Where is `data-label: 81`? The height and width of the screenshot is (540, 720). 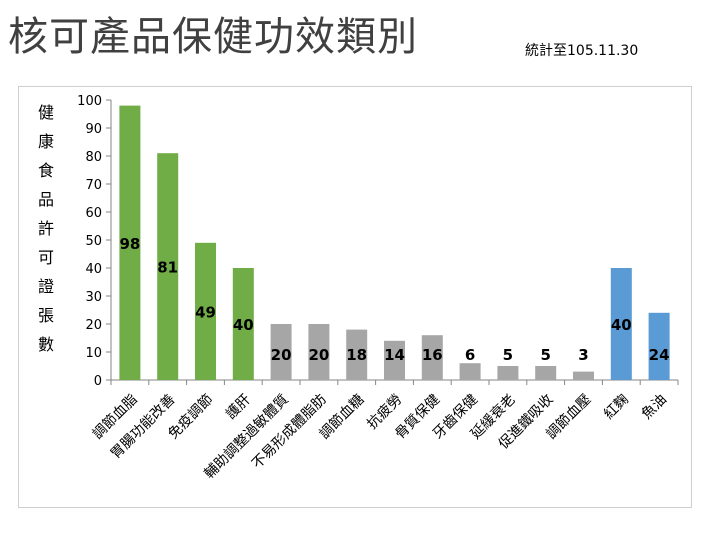
data-label: 81 is located at coordinates (167, 268).